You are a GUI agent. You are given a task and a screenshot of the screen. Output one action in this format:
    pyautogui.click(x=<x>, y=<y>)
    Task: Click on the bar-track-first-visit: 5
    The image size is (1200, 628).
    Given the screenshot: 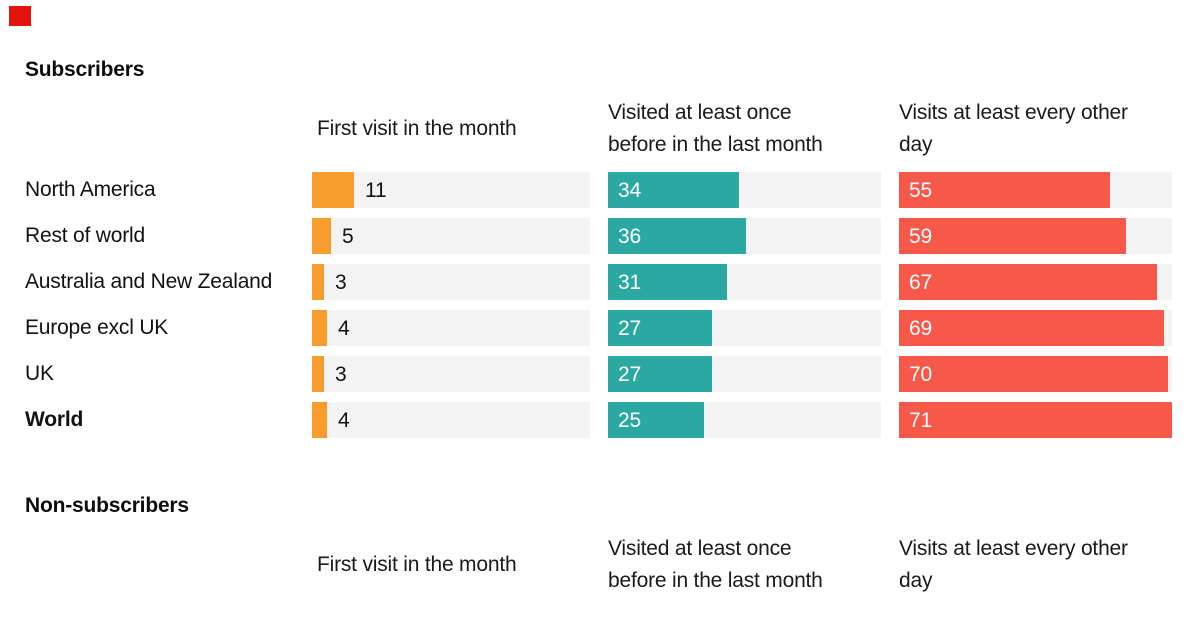 What is the action you would take?
    pyautogui.click(x=451, y=236)
    